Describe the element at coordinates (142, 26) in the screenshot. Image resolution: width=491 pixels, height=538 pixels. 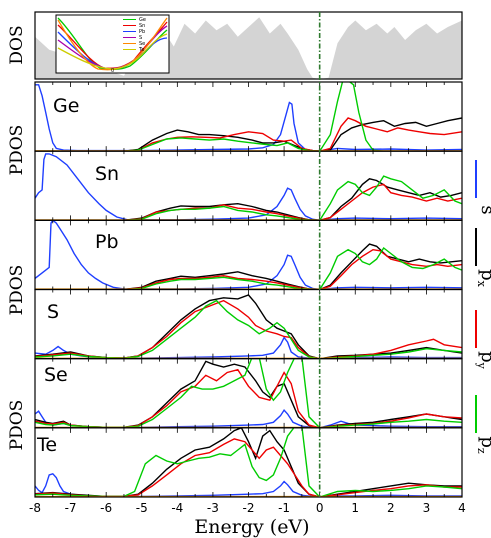
I see `inset-legend-label: Sn` at that location.